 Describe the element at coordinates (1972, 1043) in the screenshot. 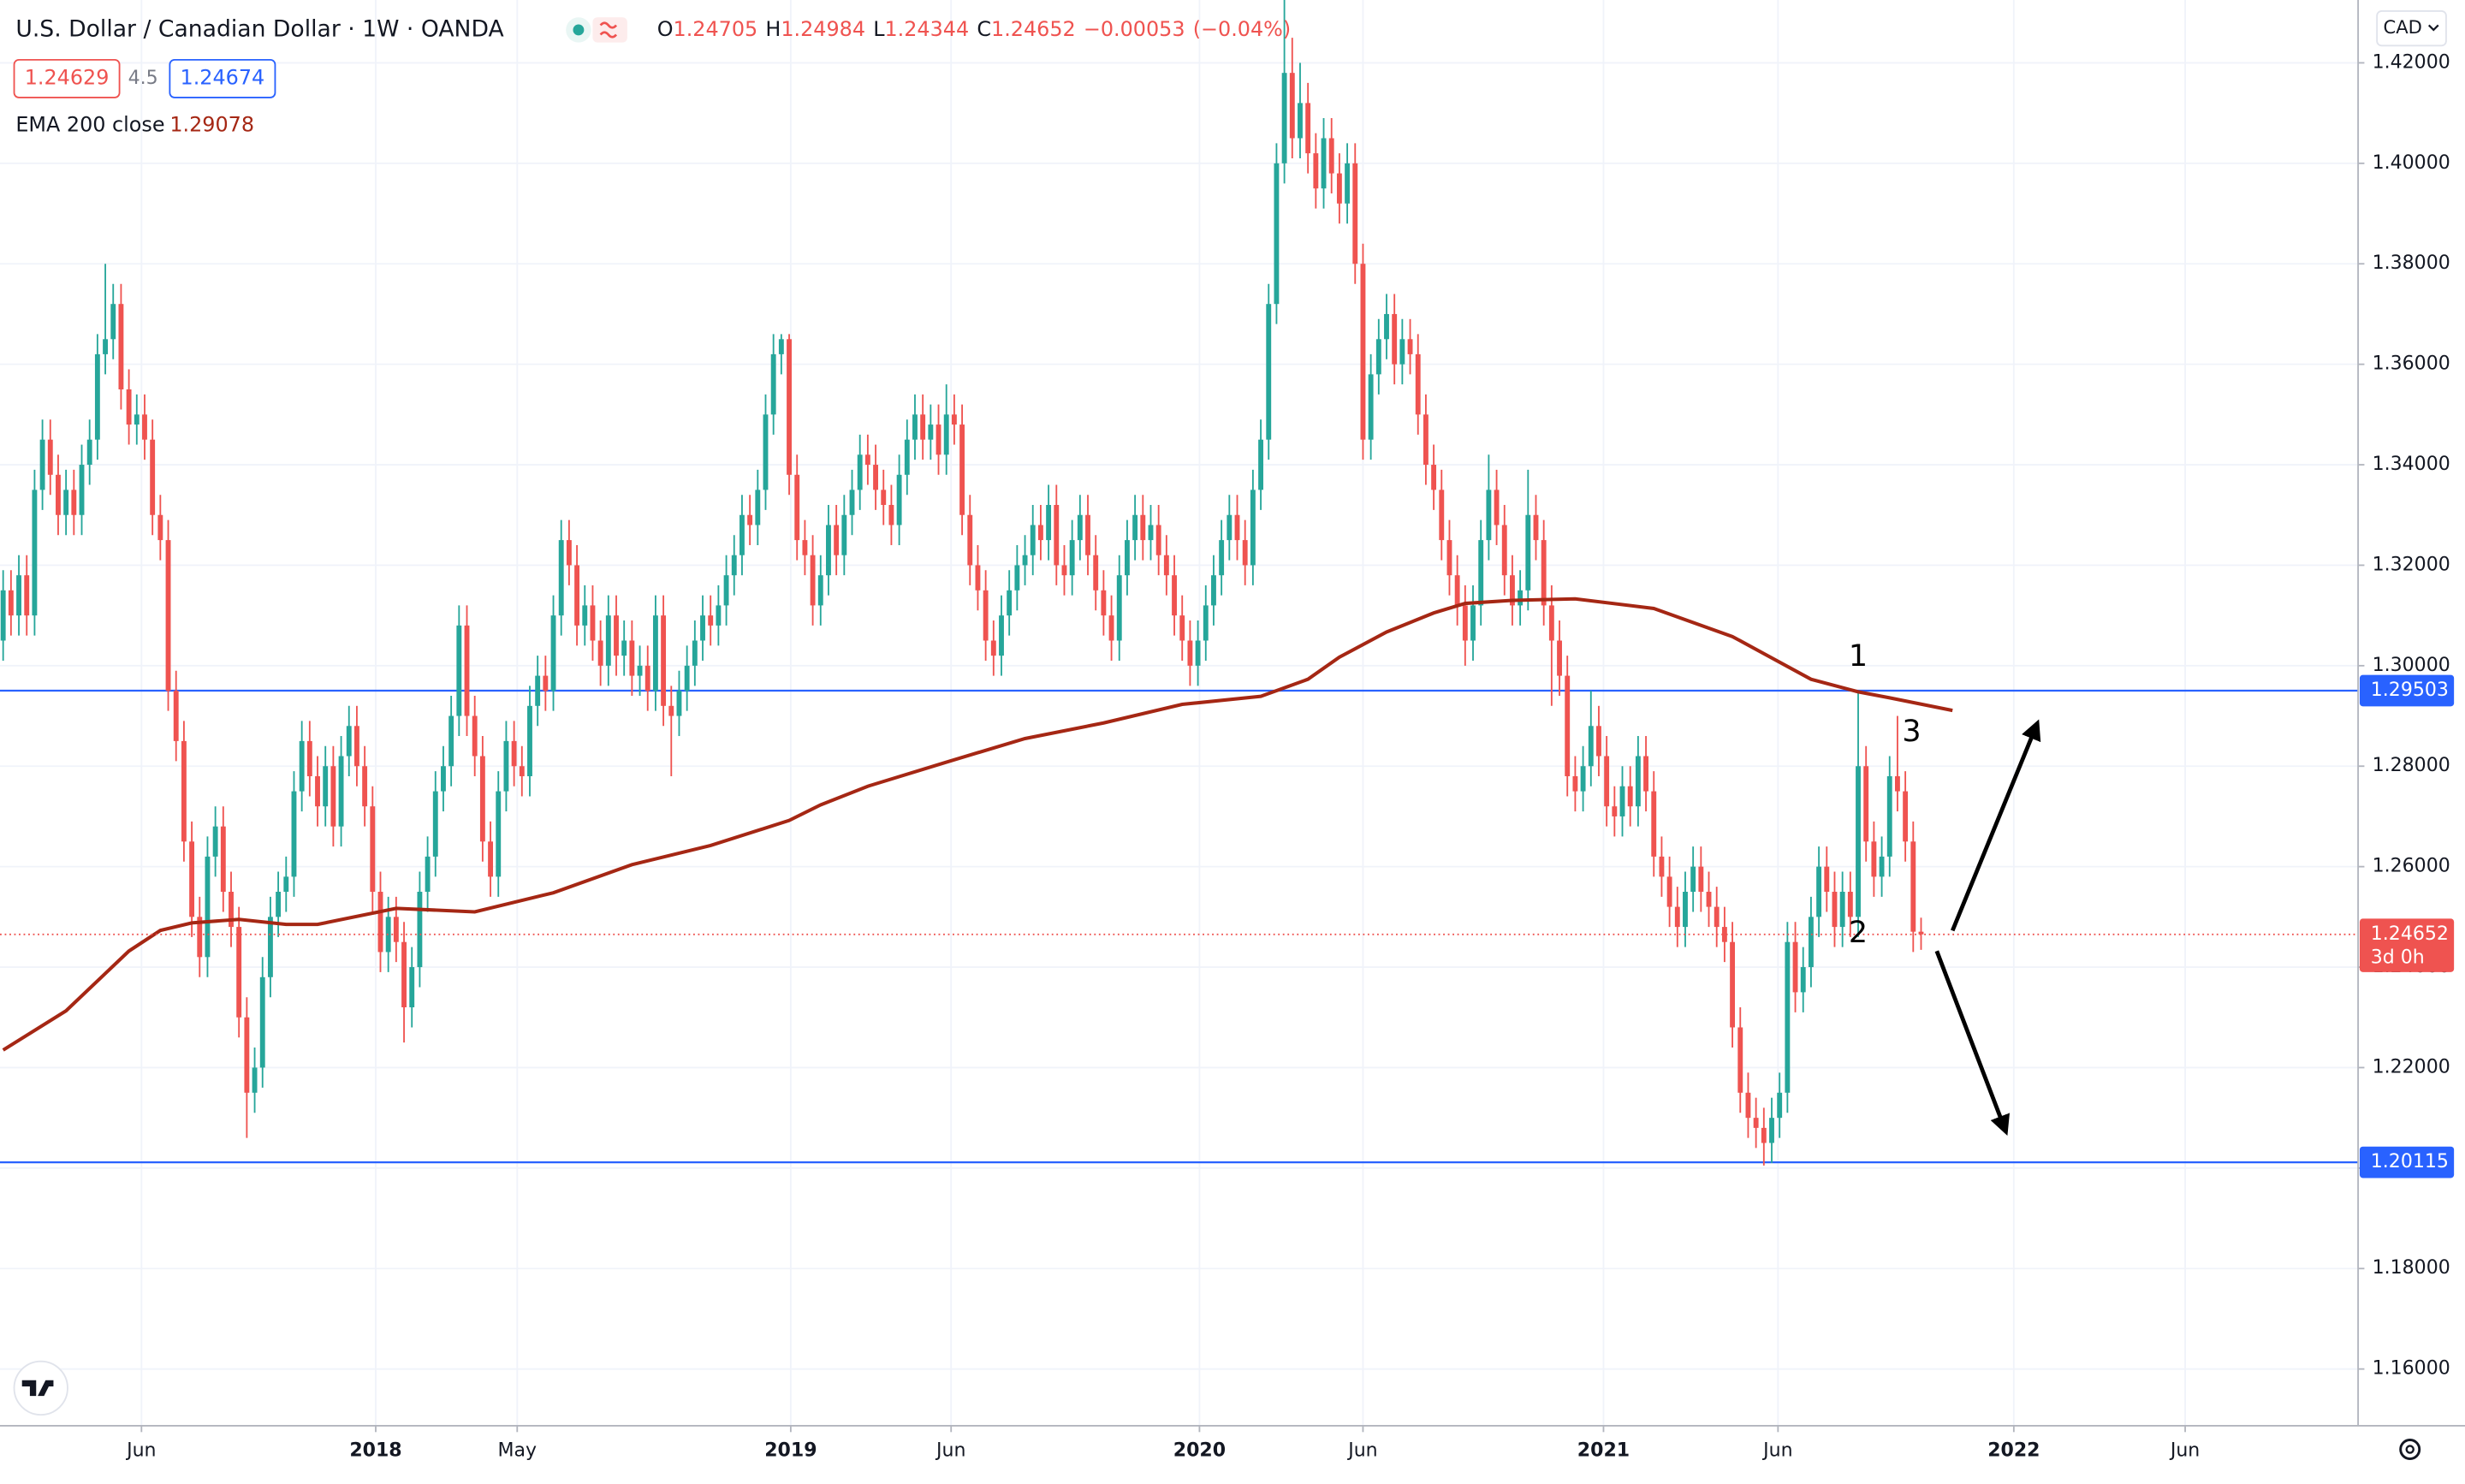

I see `down-arrow` at that location.